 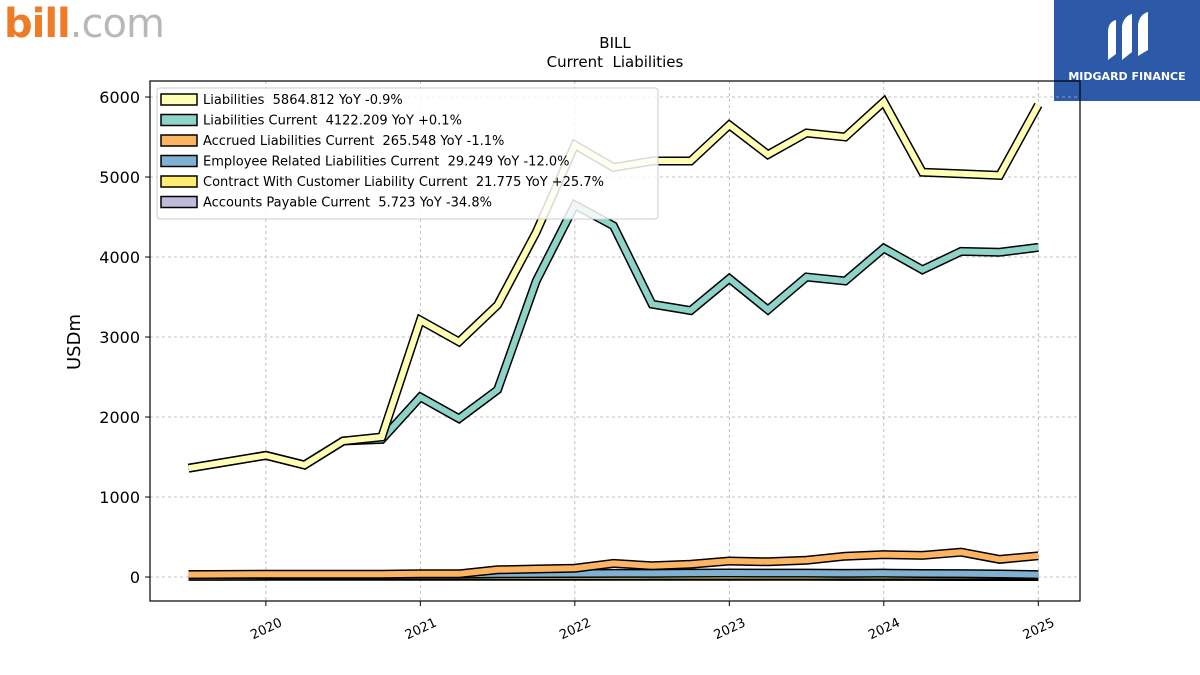 What do you see at coordinates (652, 622) in the screenshot?
I see `x-axis: 2020 2021 2022 2023 2024 2025` at bounding box center [652, 622].